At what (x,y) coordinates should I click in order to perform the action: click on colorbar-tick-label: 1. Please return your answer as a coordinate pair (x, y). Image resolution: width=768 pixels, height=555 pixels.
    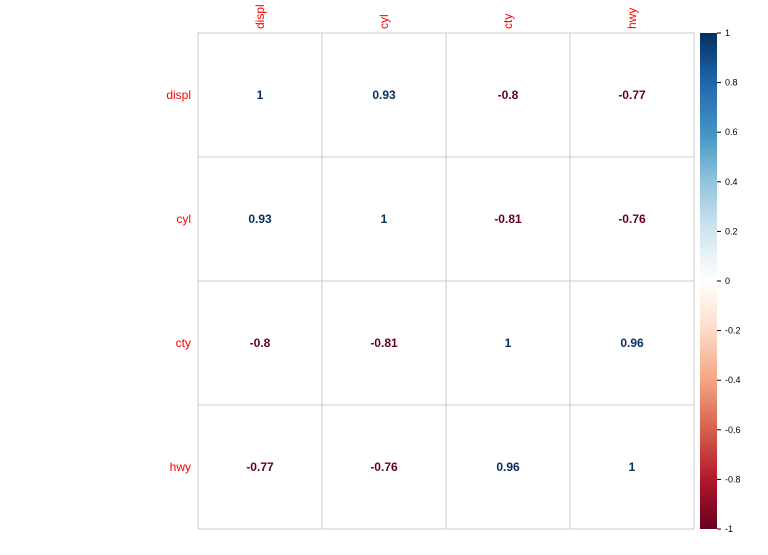
    Looking at the image, I should click on (727, 33).